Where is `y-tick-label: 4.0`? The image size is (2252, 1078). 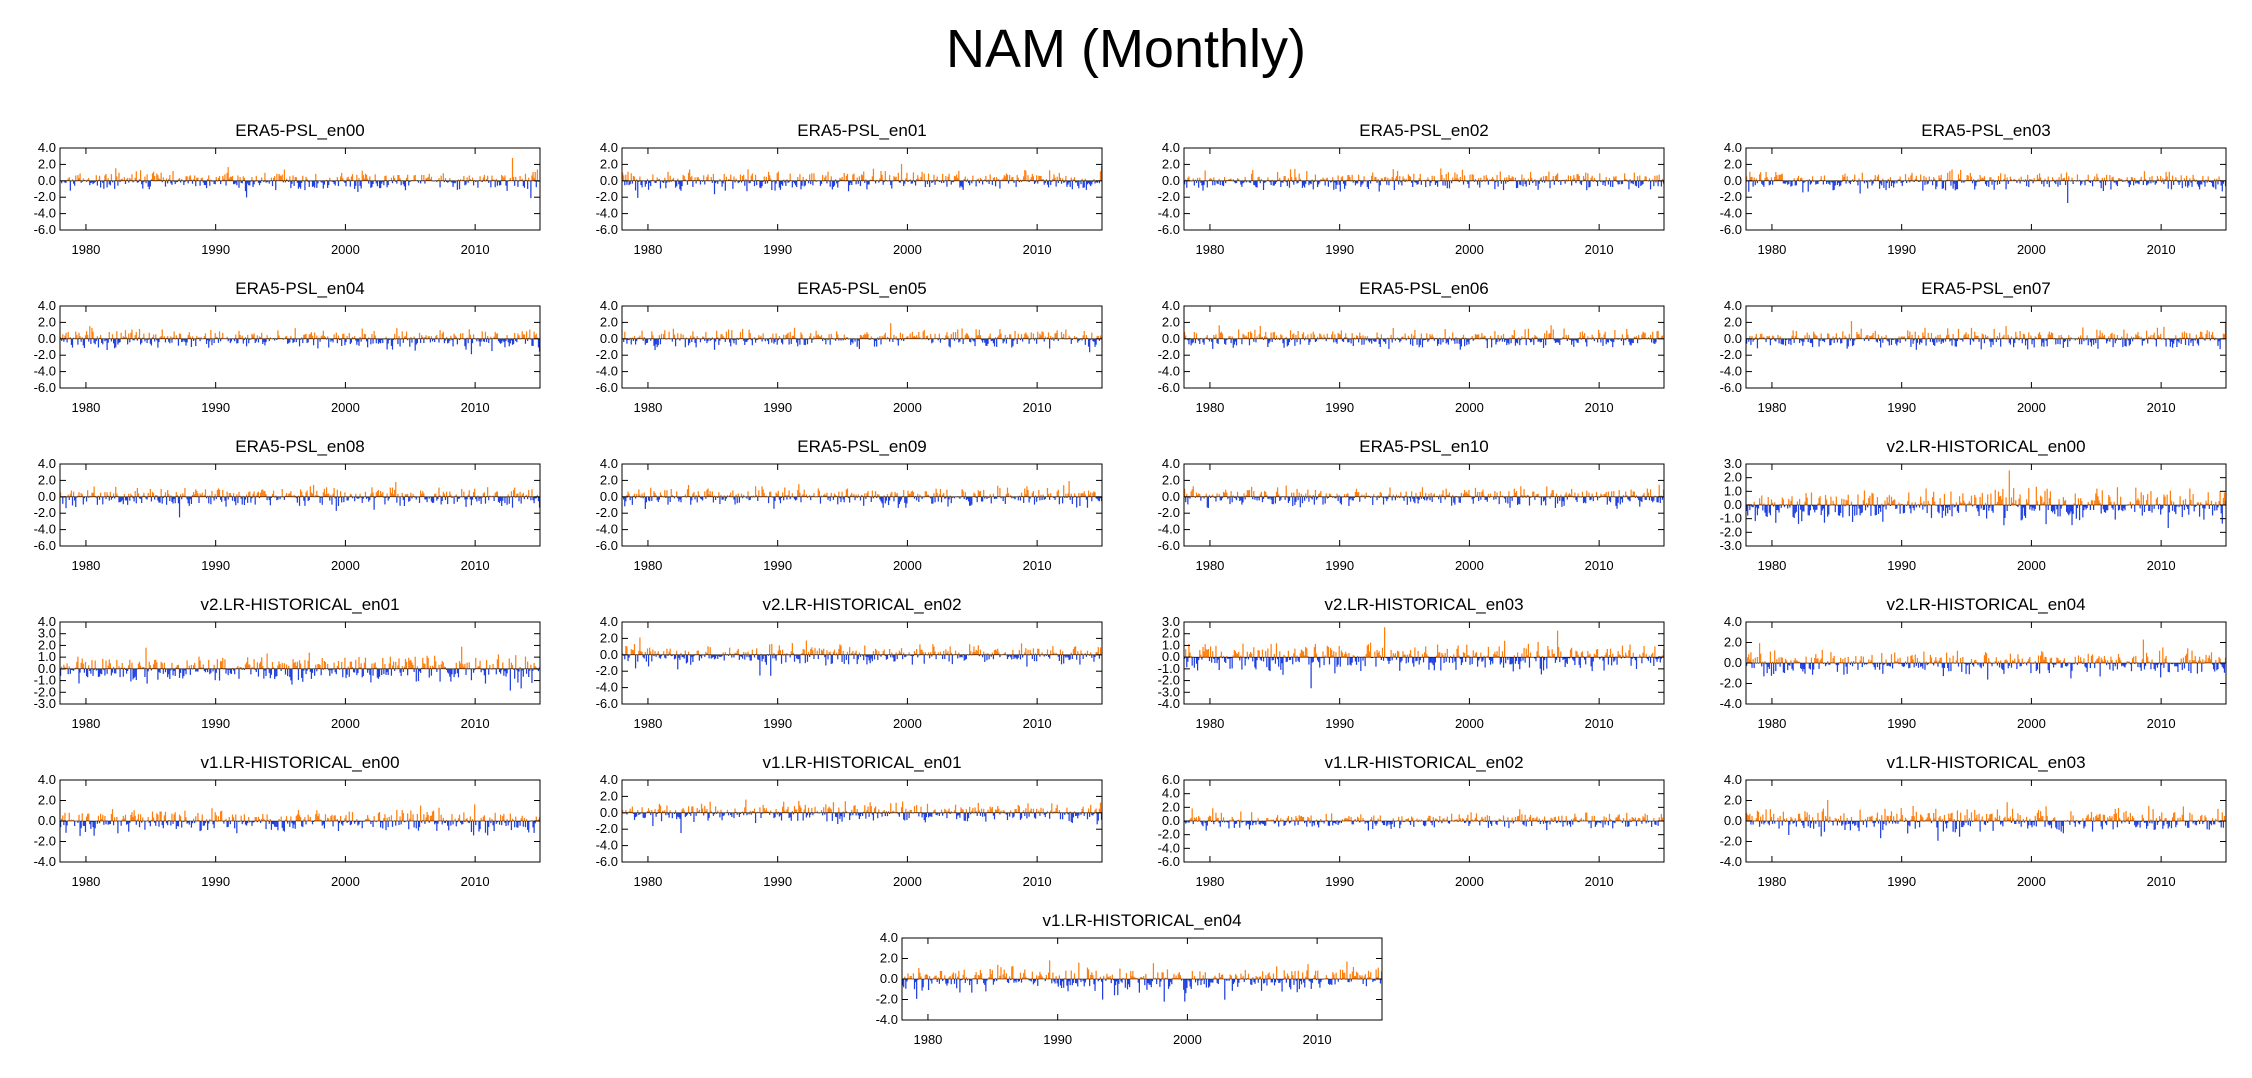 y-tick-label: 4.0 is located at coordinates (1733, 147).